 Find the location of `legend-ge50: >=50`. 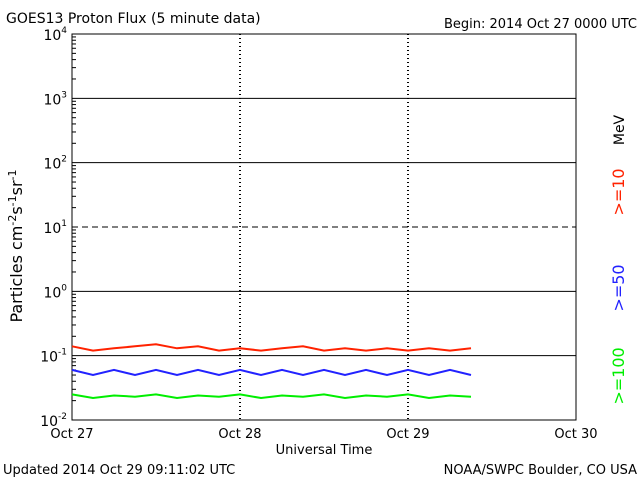

legend-ge50: >=50 is located at coordinates (618, 287).